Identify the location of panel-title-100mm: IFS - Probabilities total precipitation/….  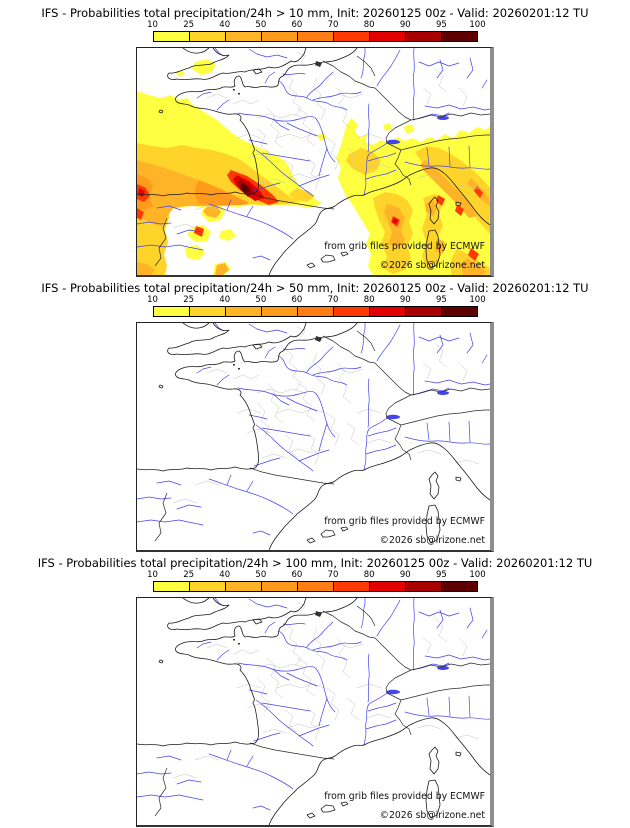
(315, 563).